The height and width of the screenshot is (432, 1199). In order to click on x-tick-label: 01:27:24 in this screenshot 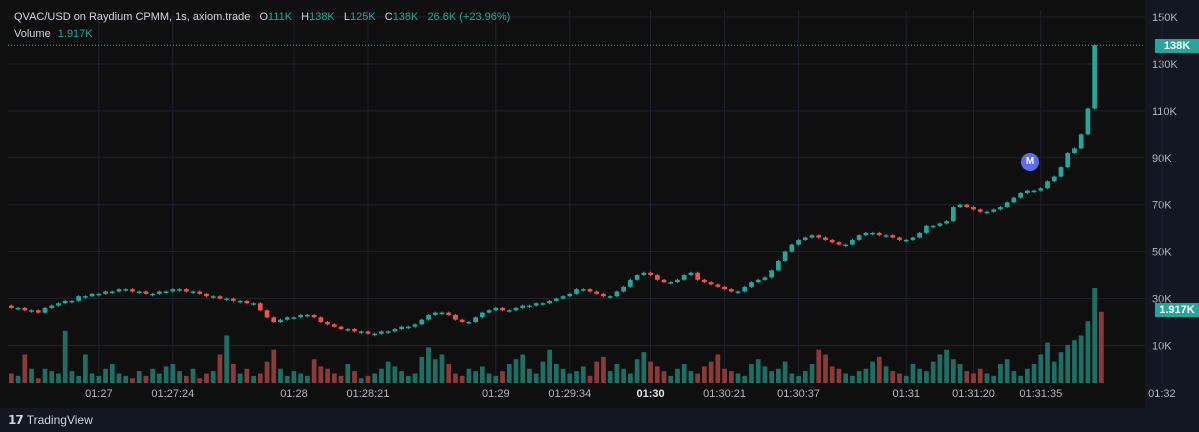, I will do `click(172, 394)`.